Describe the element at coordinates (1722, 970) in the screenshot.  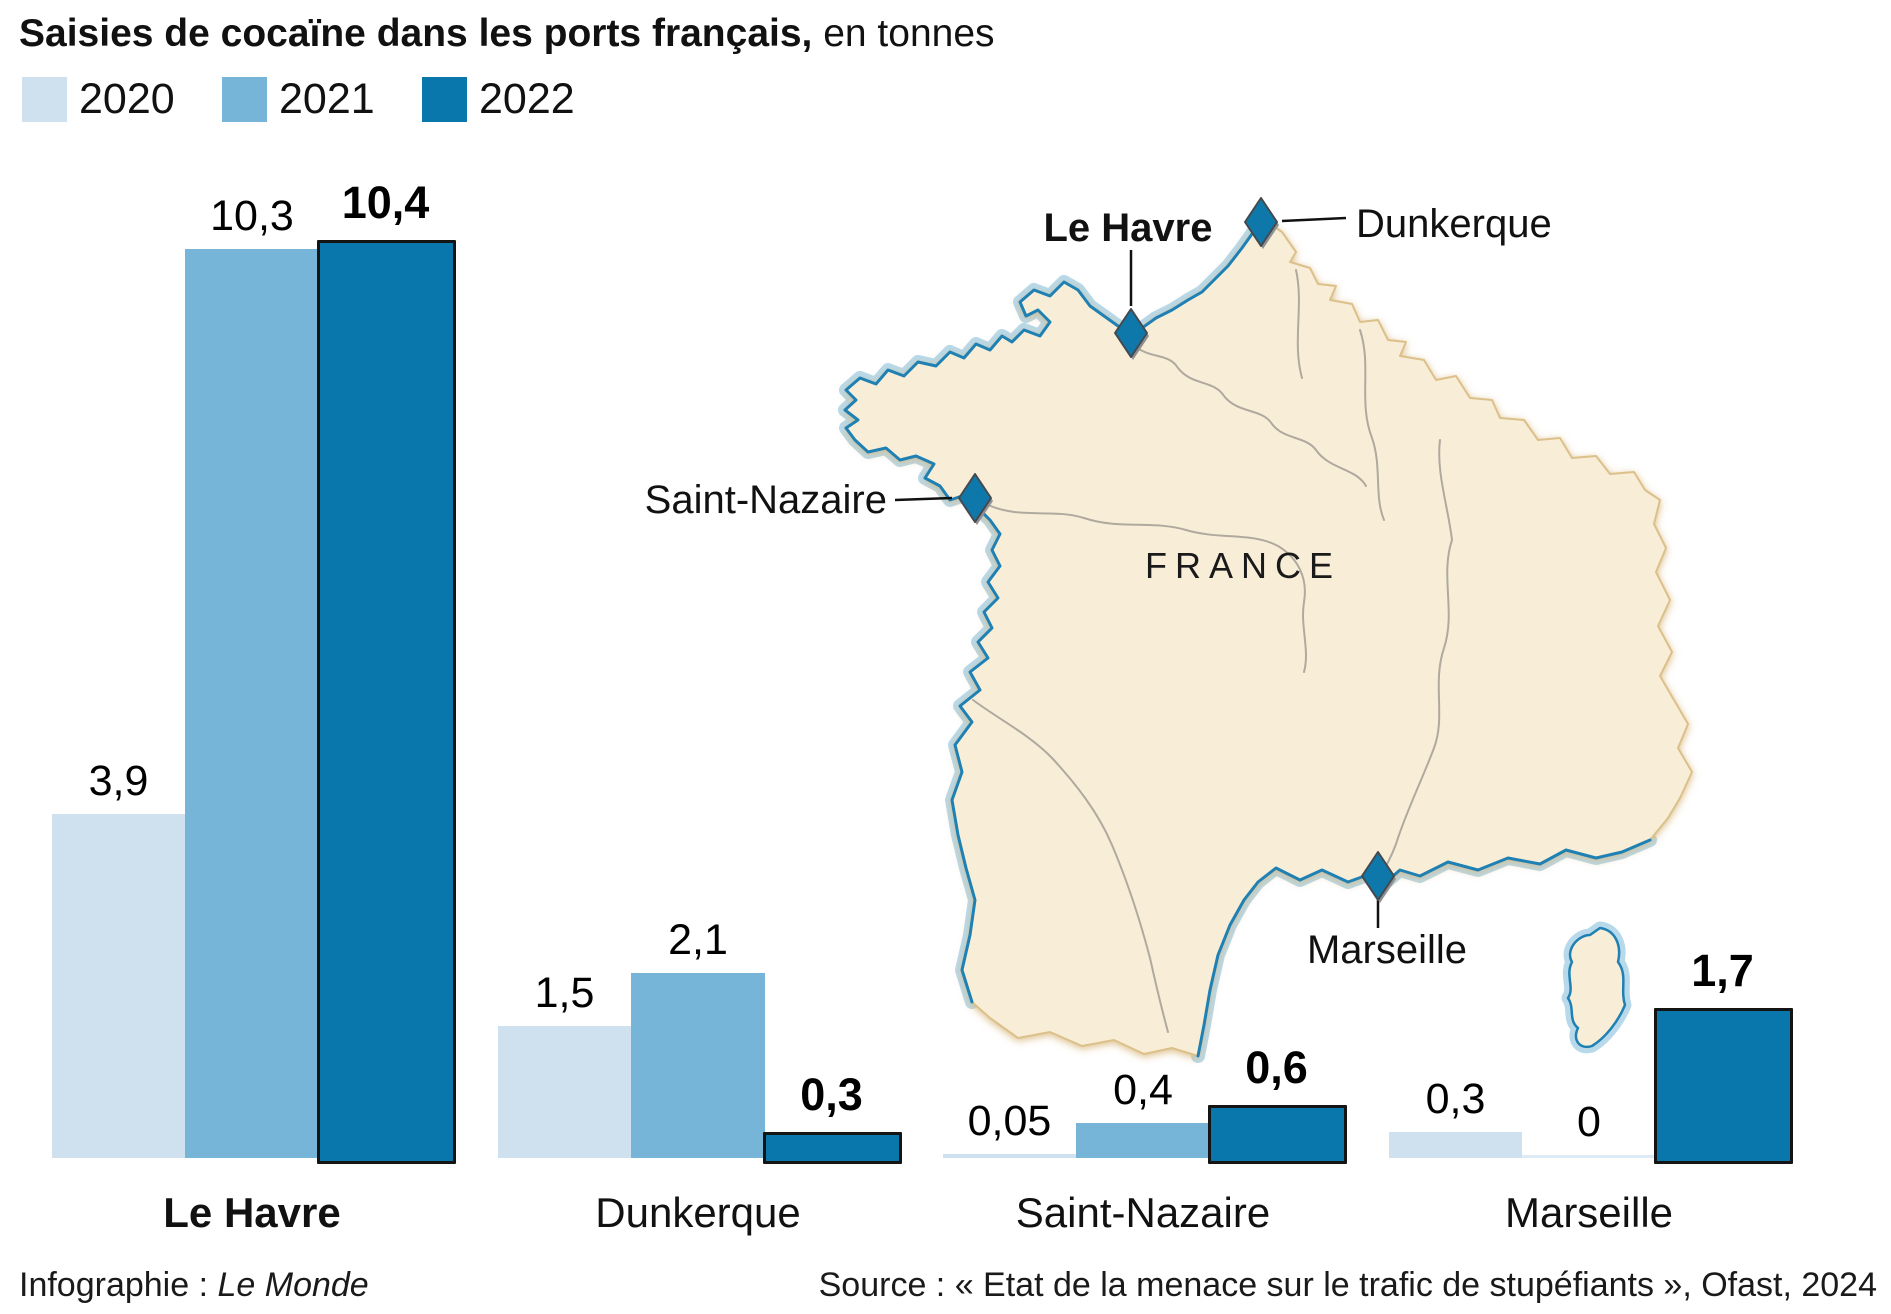
I see `value-label-2022-marseille: 1,7` at that location.